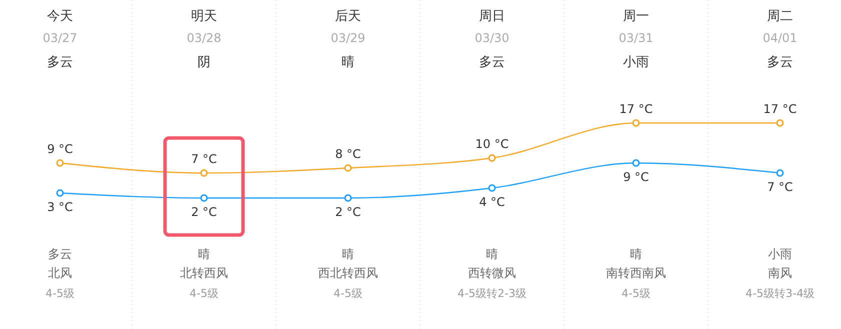  What do you see at coordinates (60, 254) in the screenshot?
I see `text: 多云` at bounding box center [60, 254].